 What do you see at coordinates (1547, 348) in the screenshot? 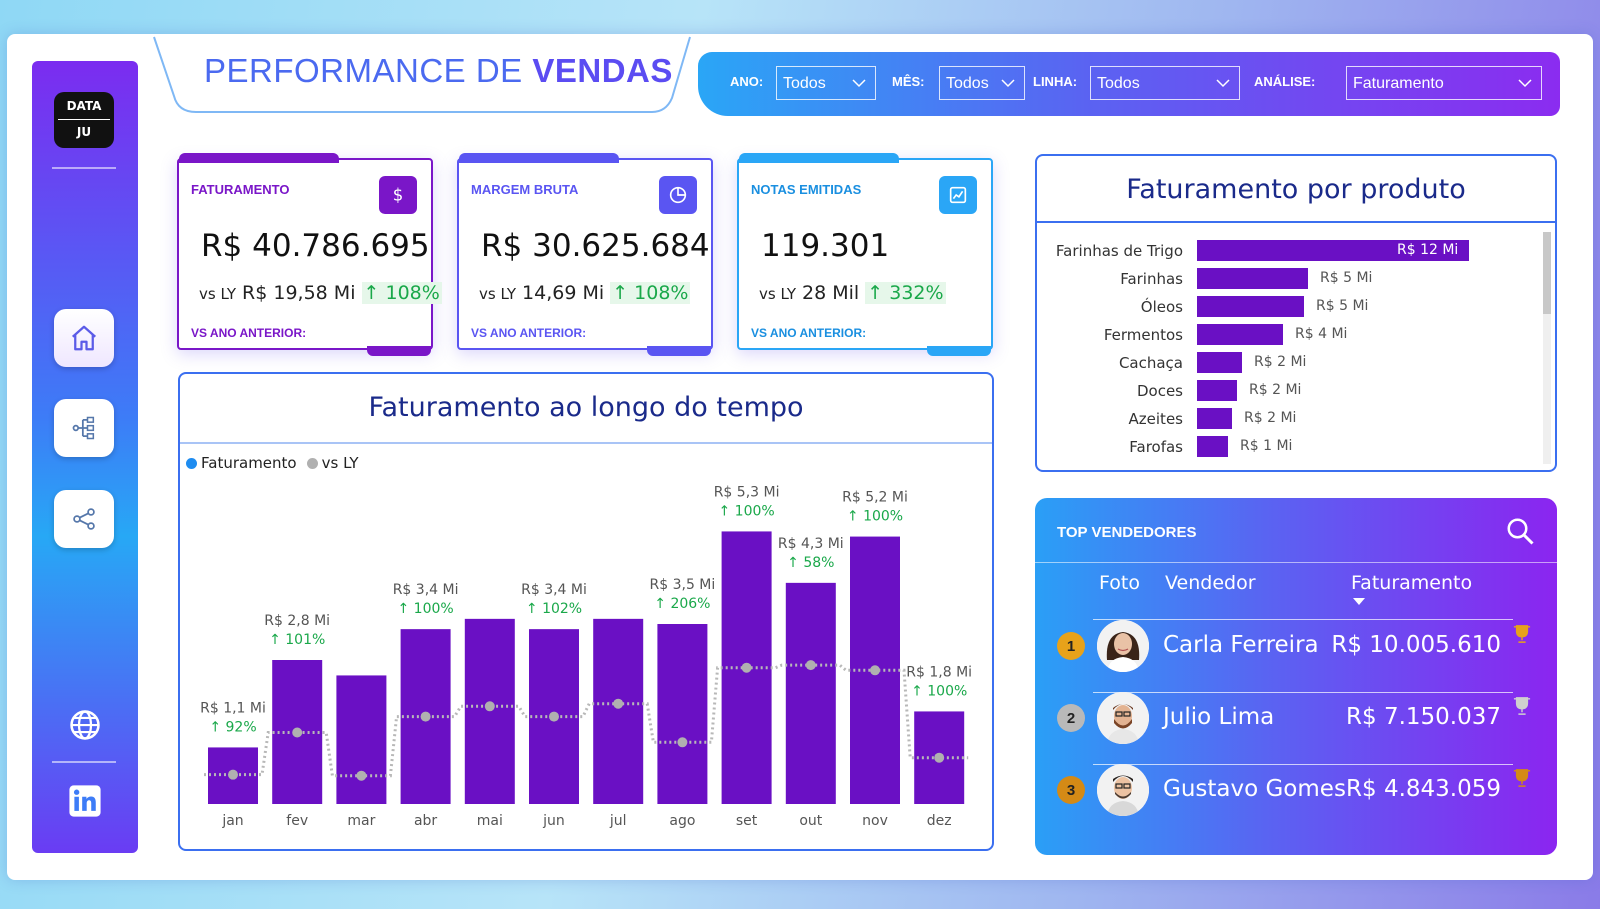
I see `product-chart-scroll-track` at bounding box center [1547, 348].